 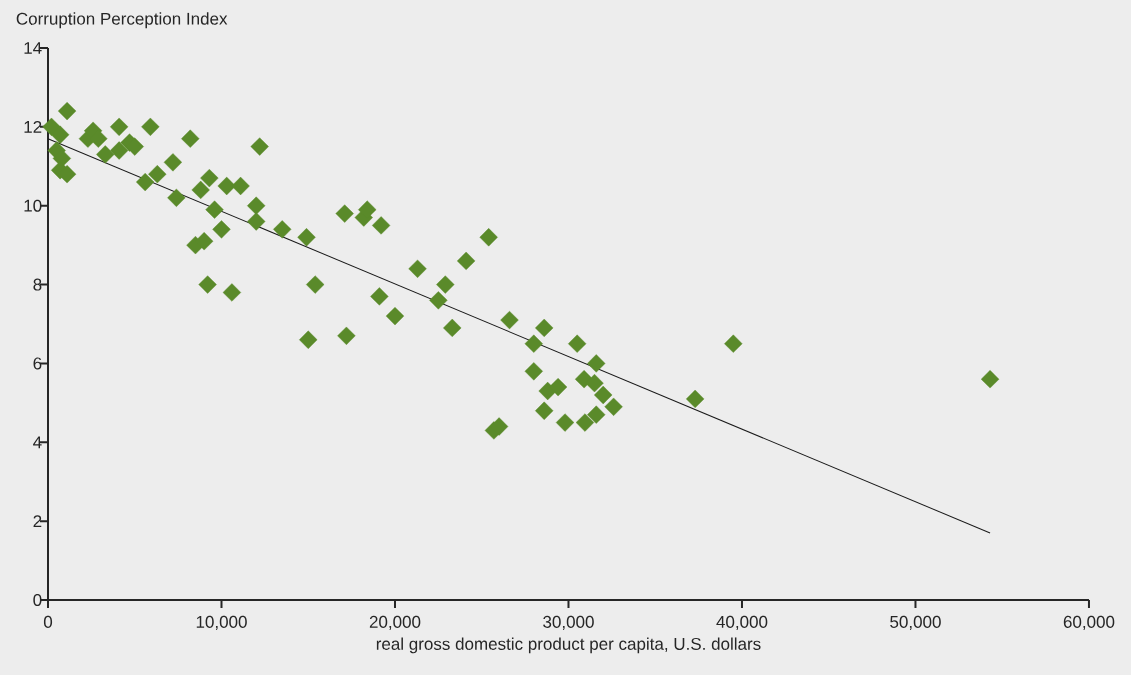 I want to click on y-tick-label: 6, so click(x=37, y=363).